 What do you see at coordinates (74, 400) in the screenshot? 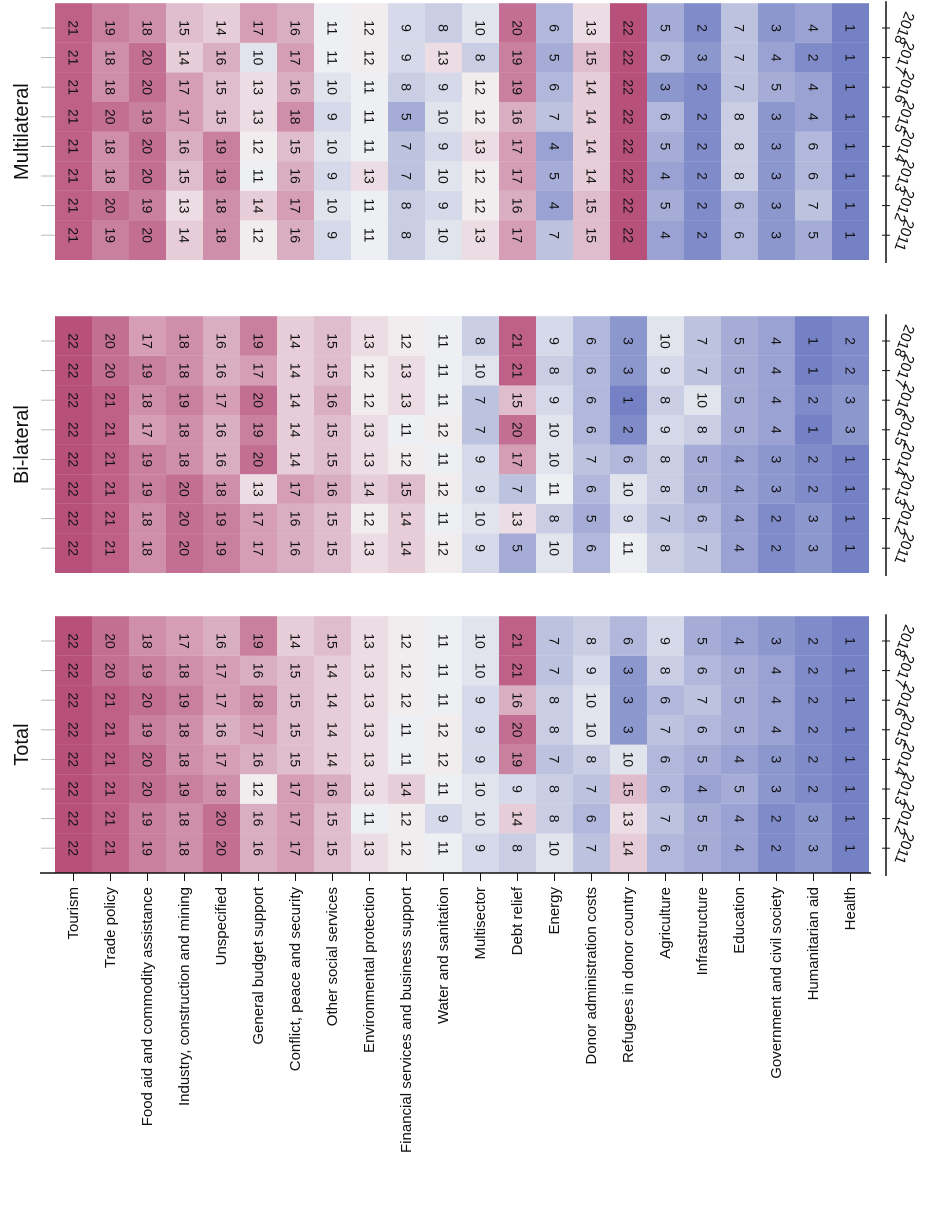
I see `cell-label: 22` at bounding box center [74, 400].